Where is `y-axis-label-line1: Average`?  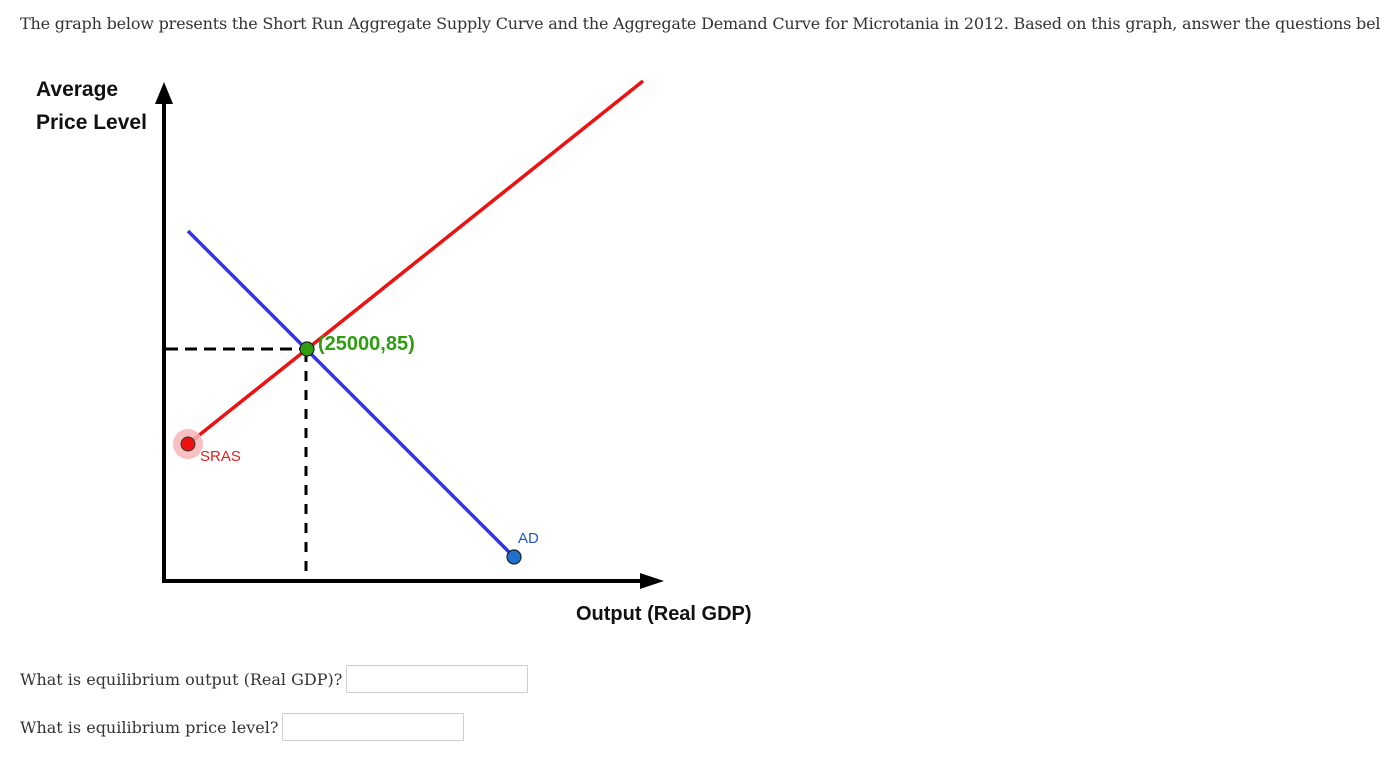 y-axis-label-line1: Average is located at coordinates (77, 89).